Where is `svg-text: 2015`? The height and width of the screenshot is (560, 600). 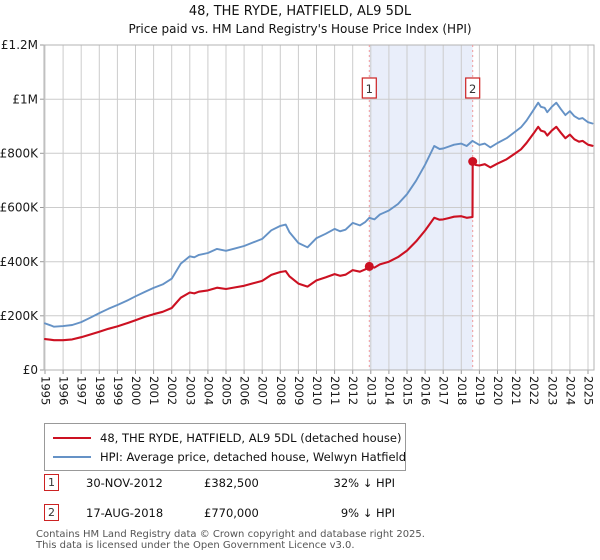 svg-text: 2015 is located at coordinates (408, 390).